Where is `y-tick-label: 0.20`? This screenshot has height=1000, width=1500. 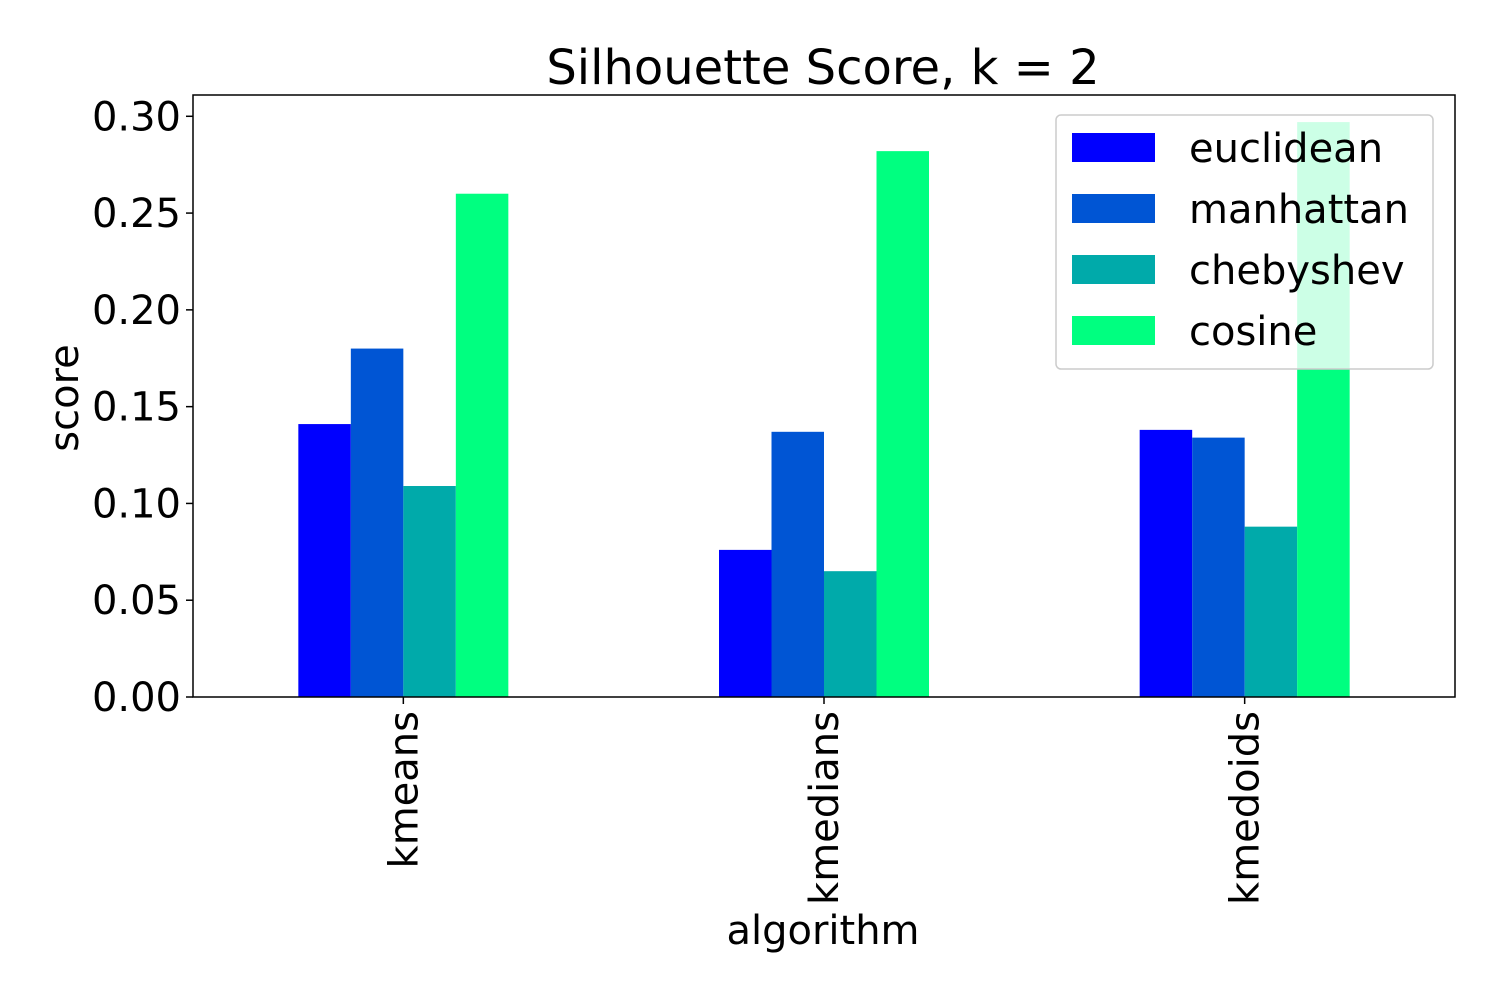 y-tick-label: 0.20 is located at coordinates (136, 311).